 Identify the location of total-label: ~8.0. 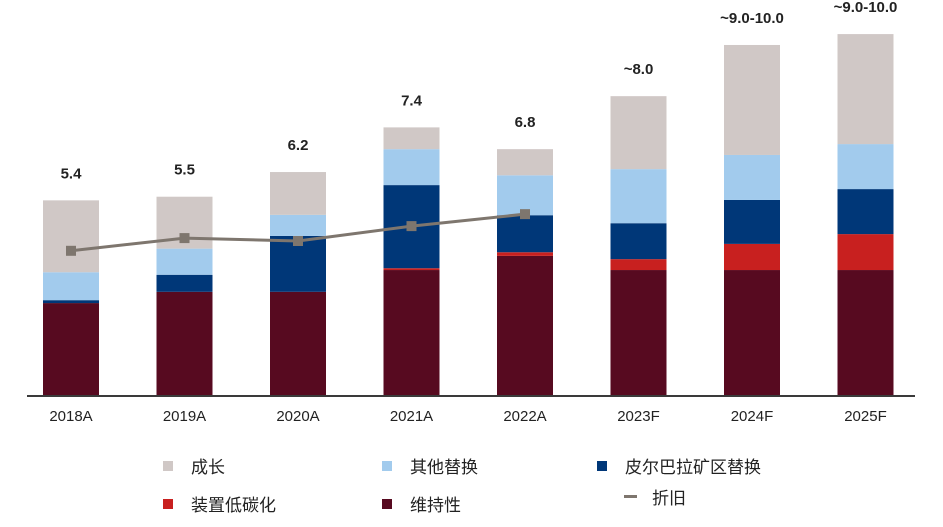
(639, 69).